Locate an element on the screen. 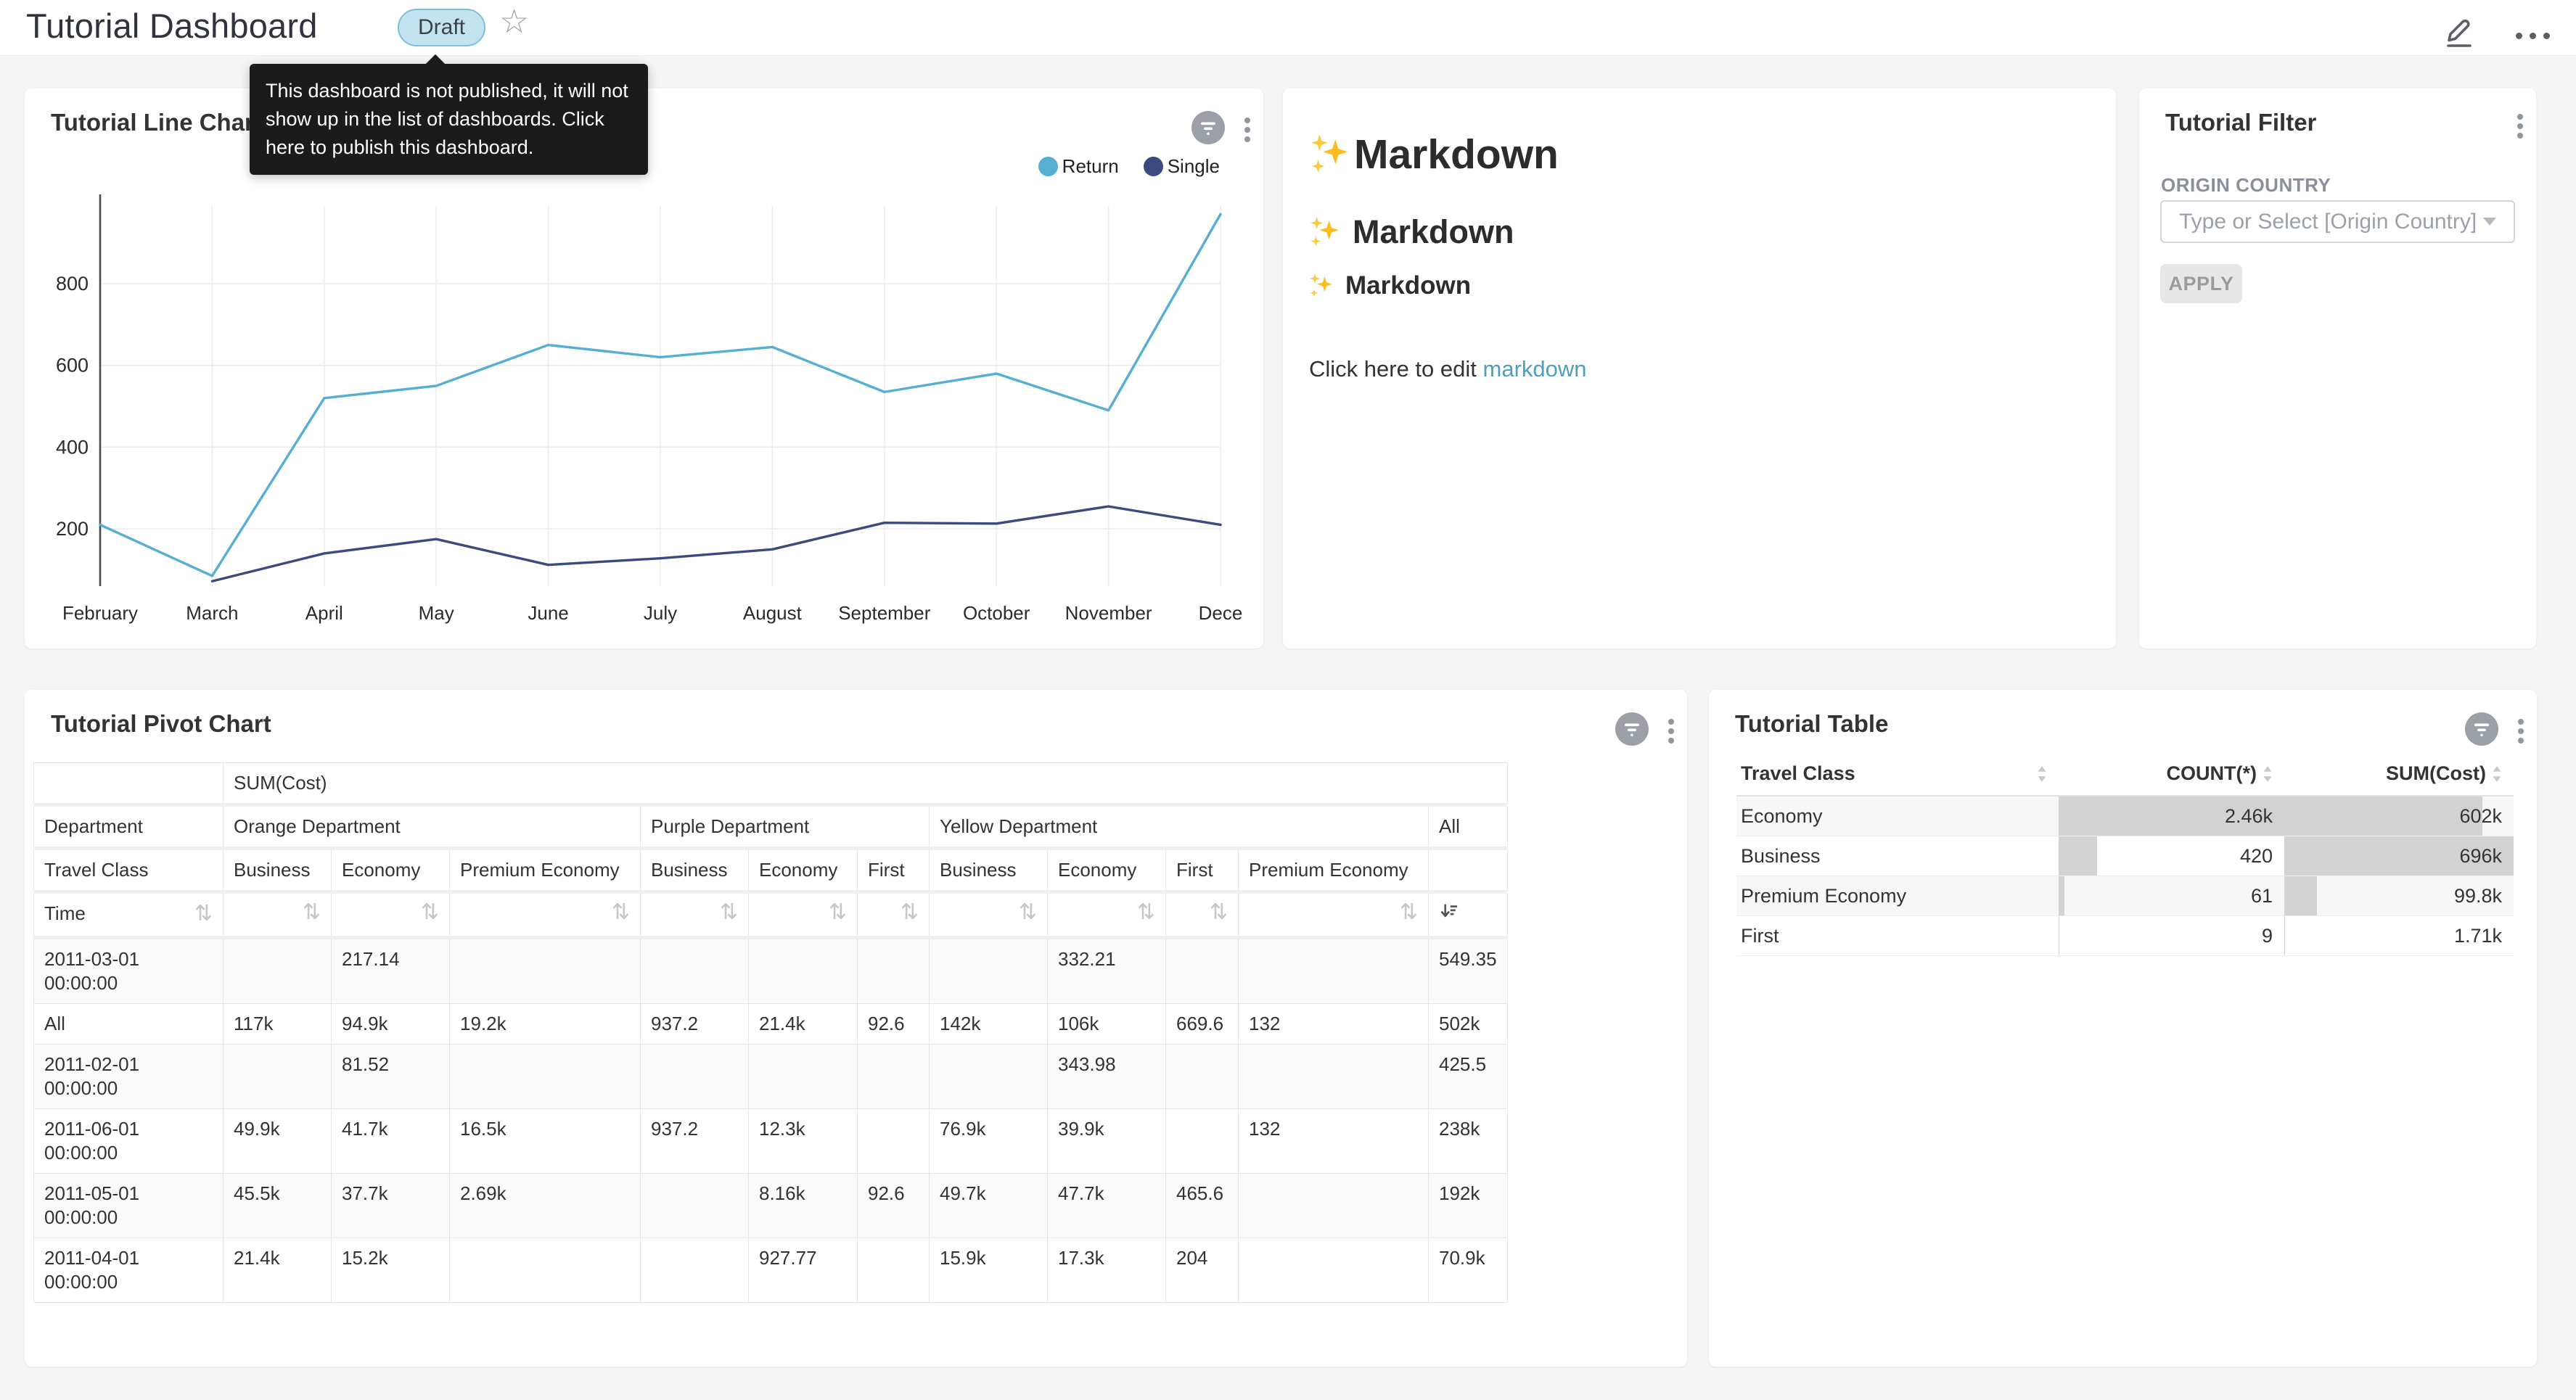 This screenshot has width=2576, height=1400. column-header-sum: SUM(Cost) is located at coordinates (2399, 774).